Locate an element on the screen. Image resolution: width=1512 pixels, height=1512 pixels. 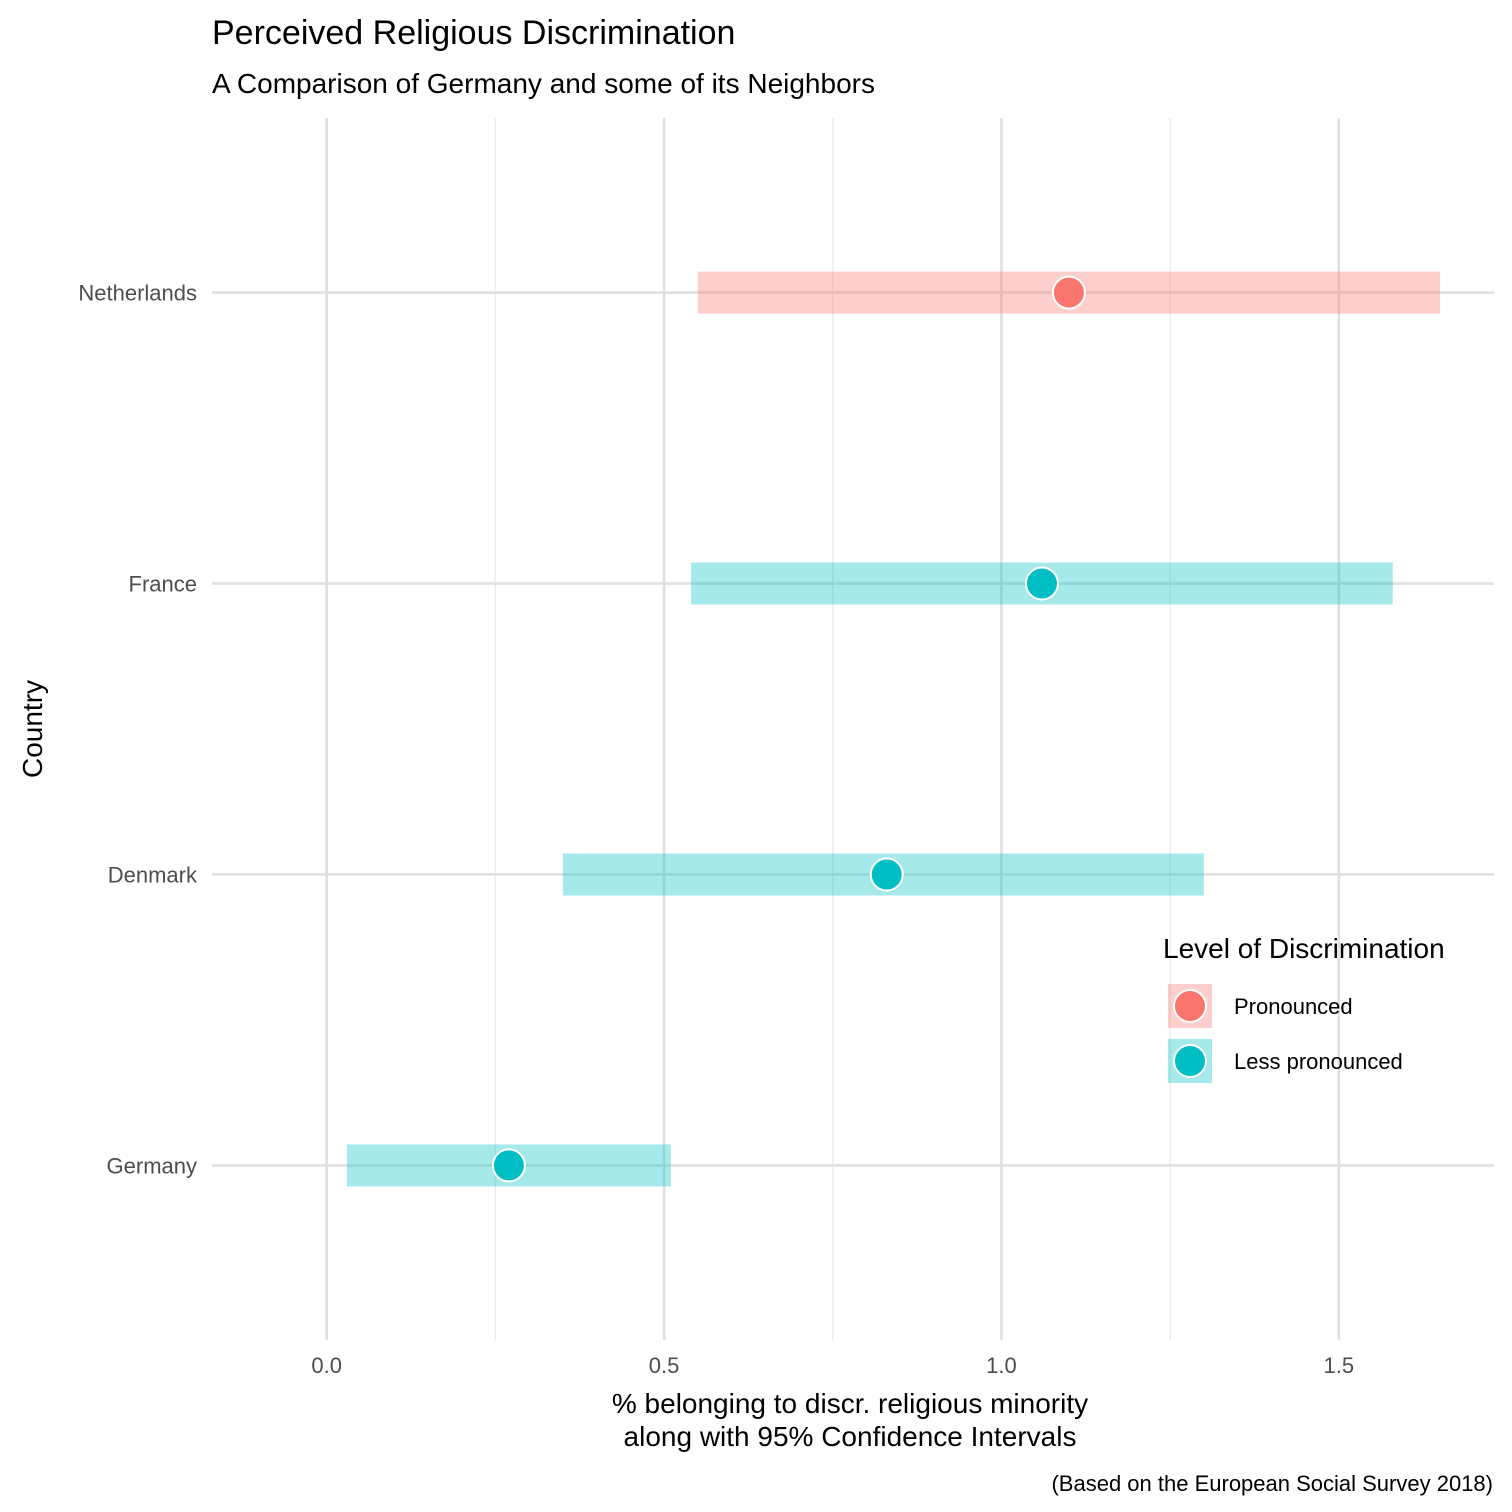
chart-title: Perceived Religious Discrimination is located at coordinates (473, 33).